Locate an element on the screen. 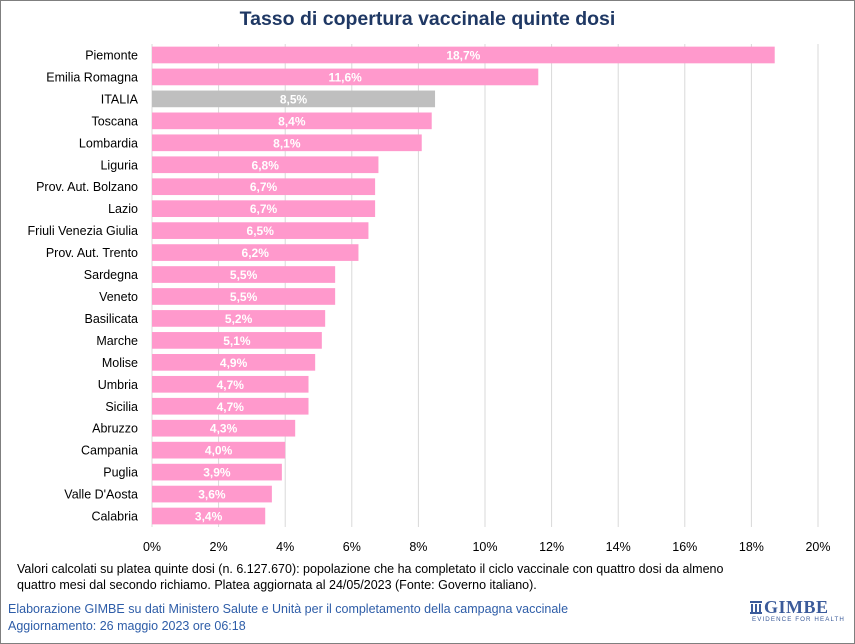  bar-value-label: 6,2% is located at coordinates (256, 253).